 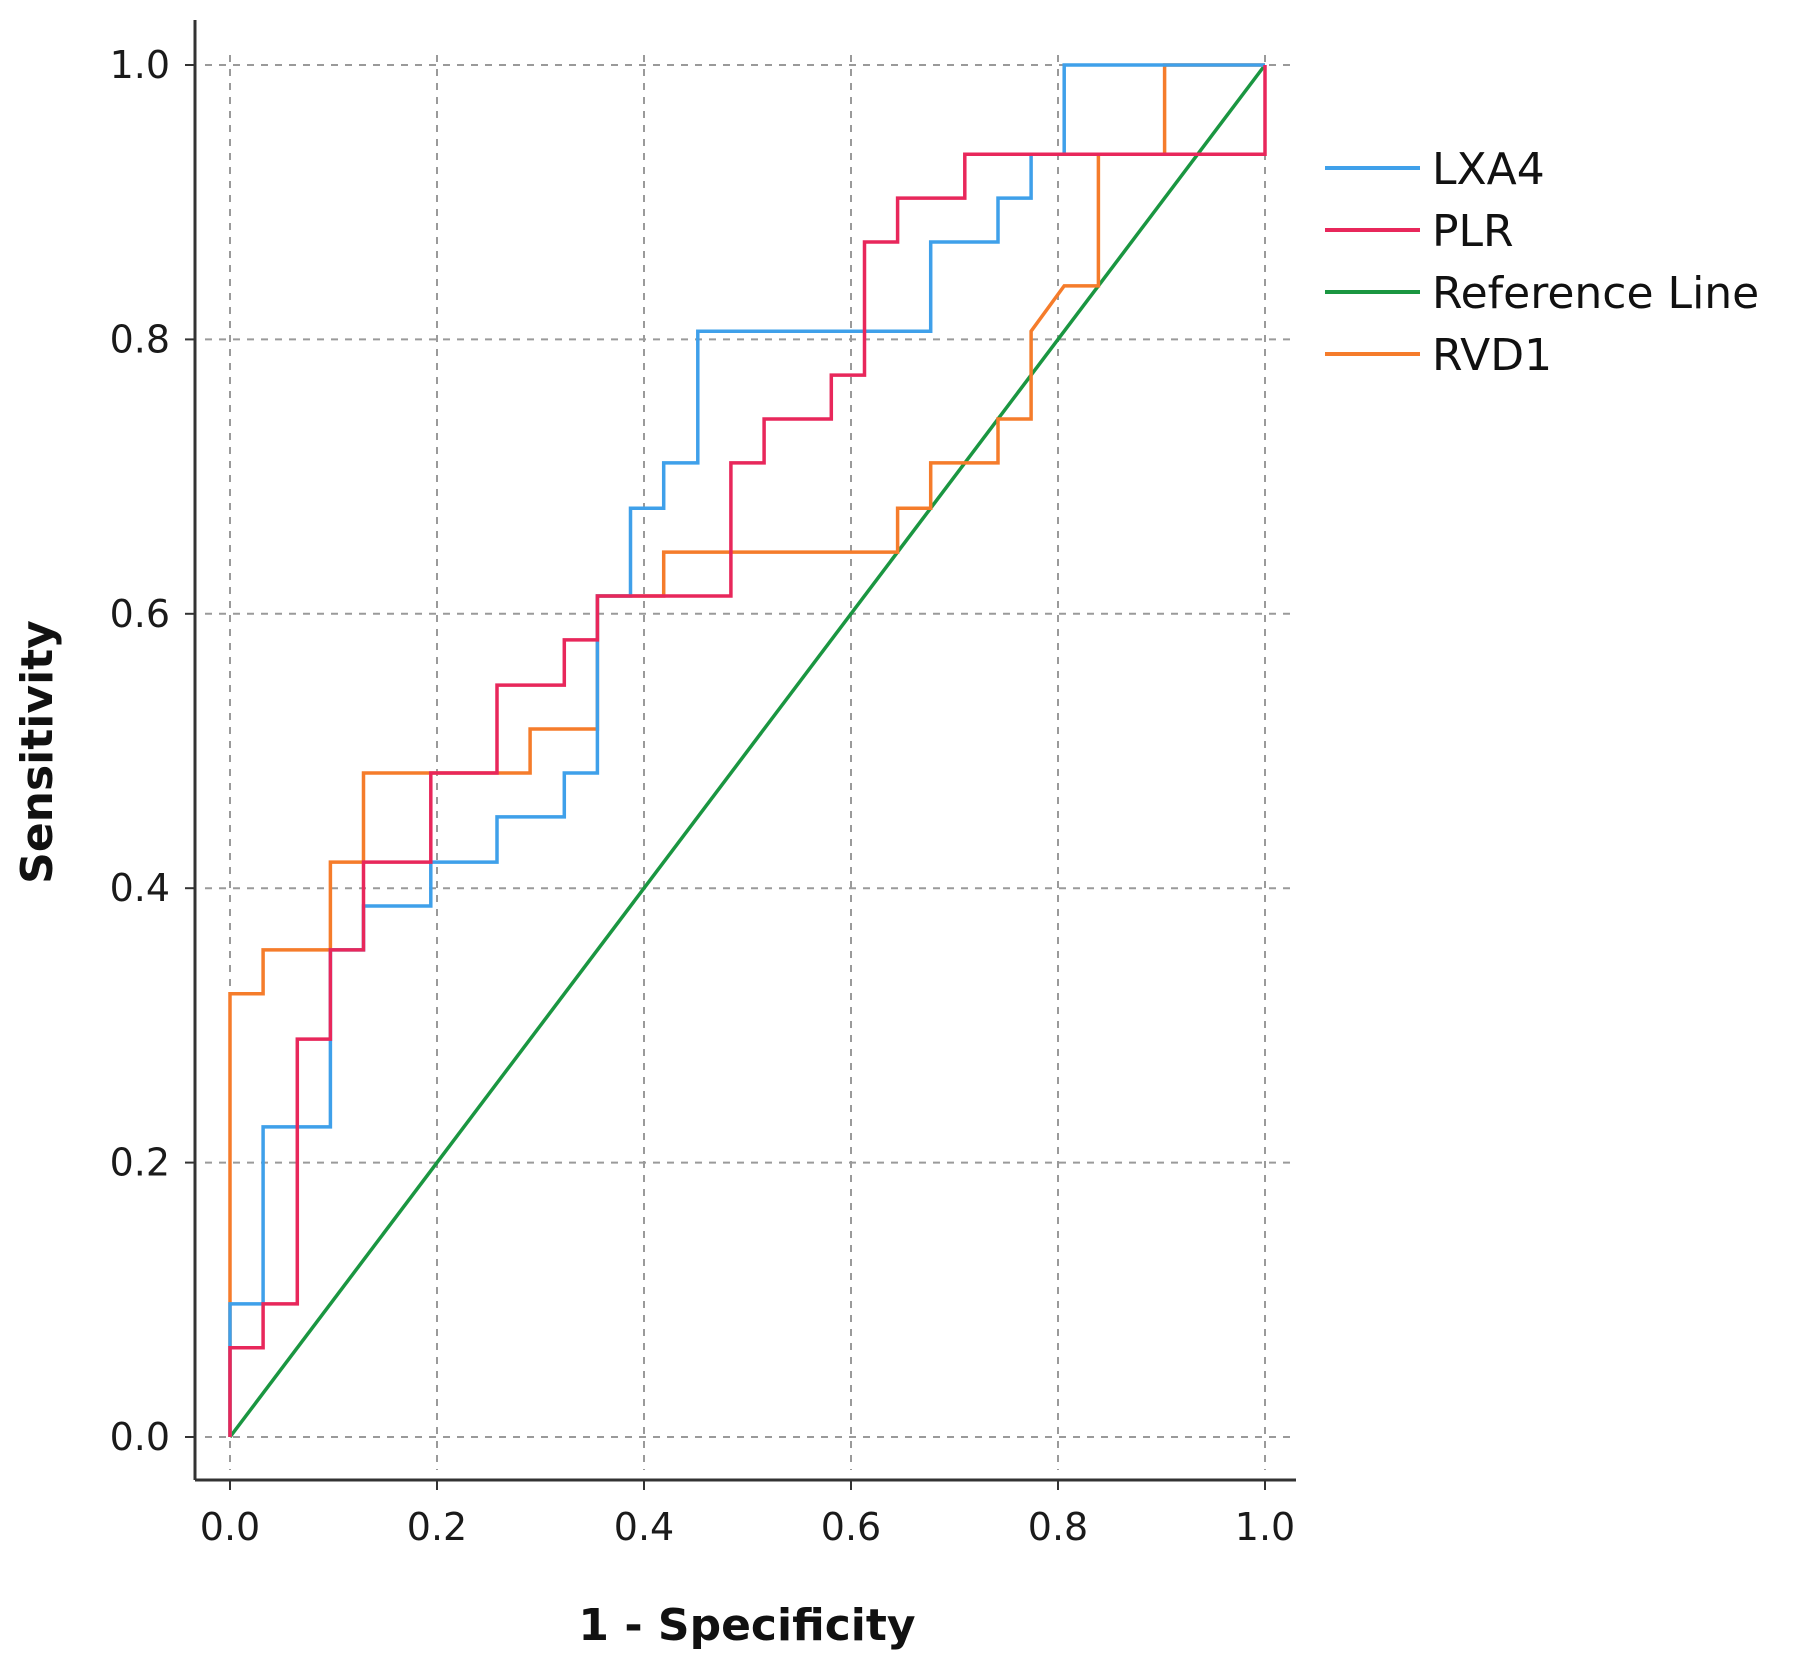 What do you see at coordinates (230, 1527) in the screenshot?
I see `x-tick-label: 0.0` at bounding box center [230, 1527].